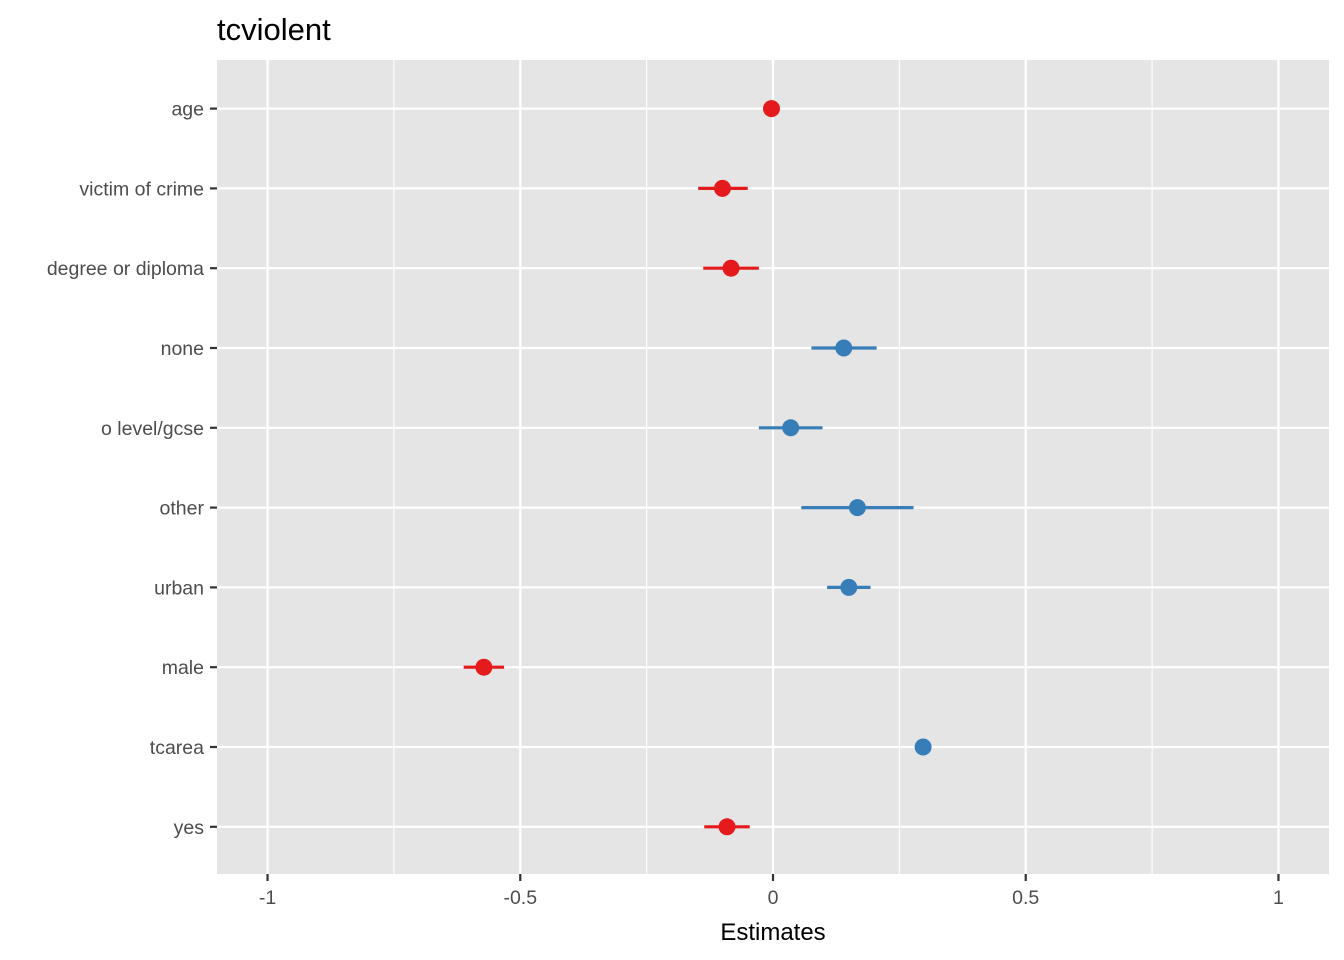  Describe the element at coordinates (187, 110) in the screenshot. I see `y-tick-label: age` at that location.